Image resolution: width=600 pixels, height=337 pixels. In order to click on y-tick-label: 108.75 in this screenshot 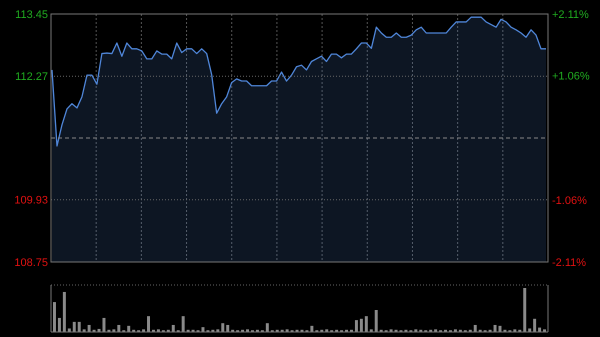, I will do `click(31, 262)`.